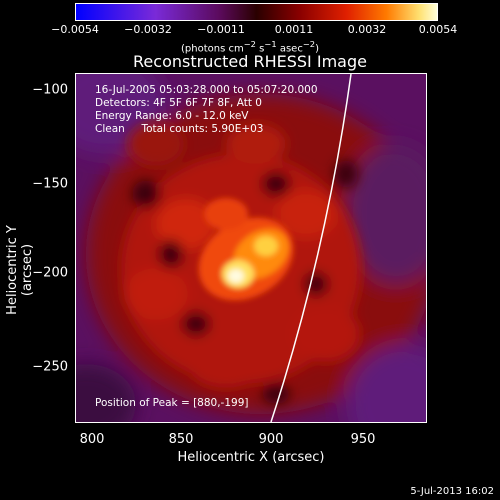 This screenshot has width=500, height=500. I want to click on colorbar, so click(256, 12).